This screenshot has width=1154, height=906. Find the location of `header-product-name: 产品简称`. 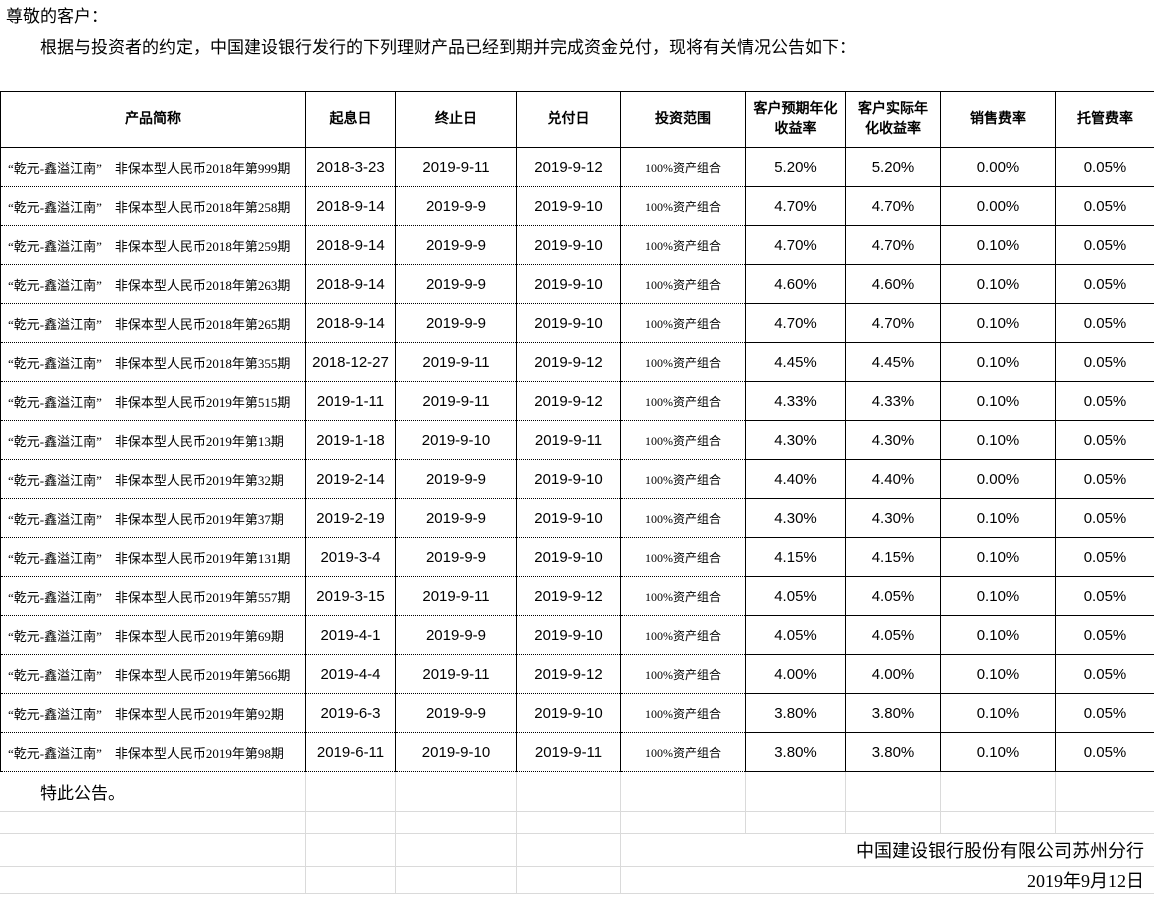

header-product-name: 产品简称 is located at coordinates (153, 119).